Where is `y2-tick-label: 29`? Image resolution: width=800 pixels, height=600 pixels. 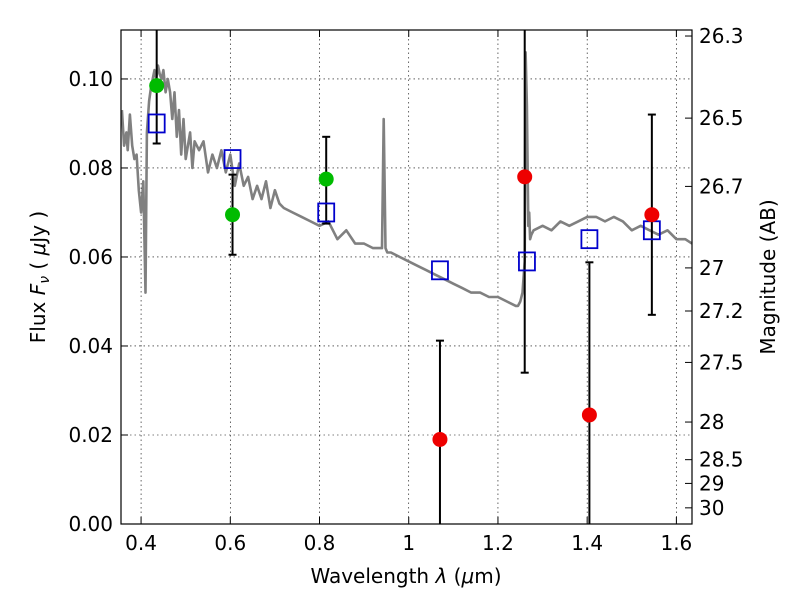 y2-tick-label: 29 is located at coordinates (711, 483).